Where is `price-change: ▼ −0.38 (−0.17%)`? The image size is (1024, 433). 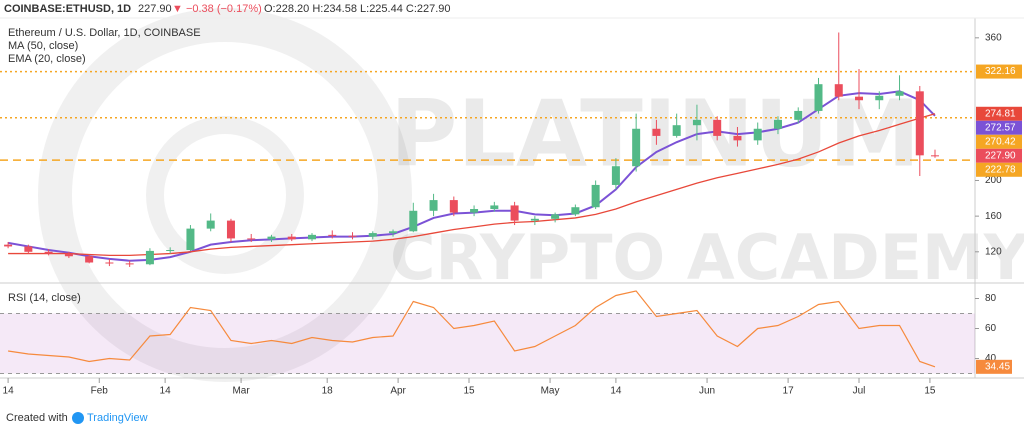 price-change: ▼ −0.38 (−0.17%) is located at coordinates (217, 9).